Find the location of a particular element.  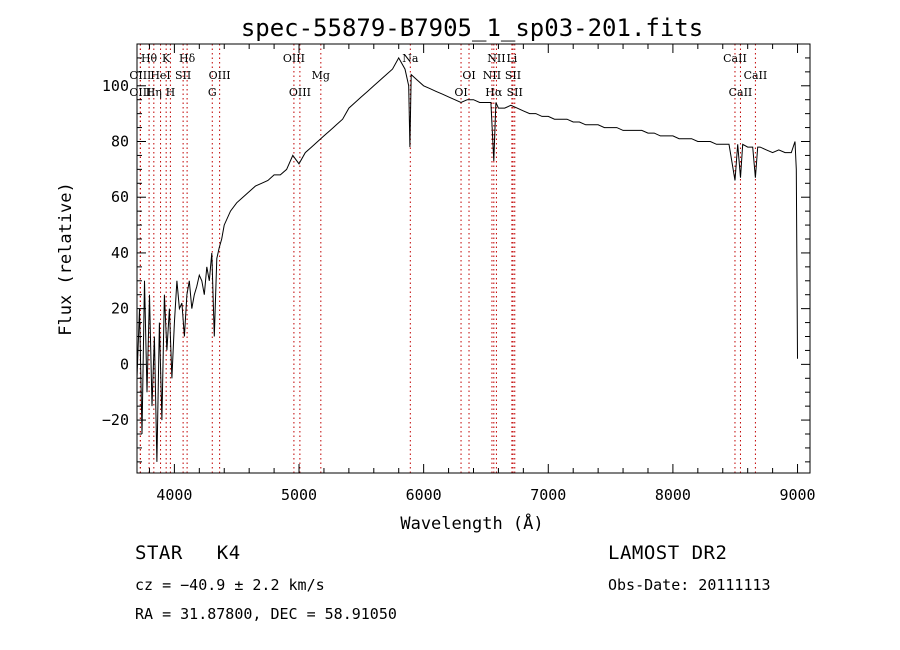

marker-label-12: Mg is located at coordinates (321, 75).